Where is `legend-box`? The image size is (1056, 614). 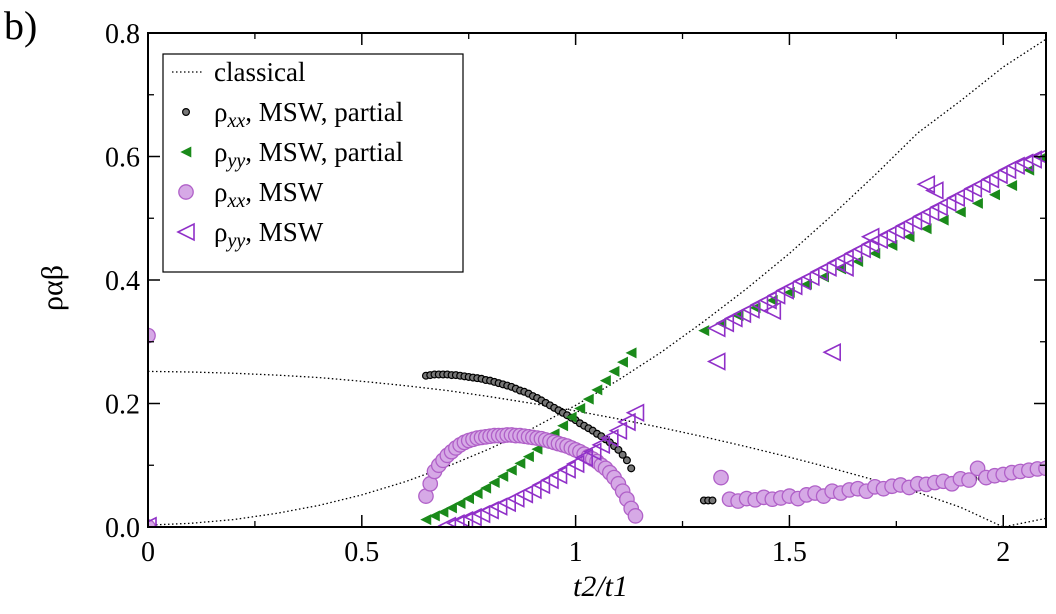
legend-box is located at coordinates (313, 163).